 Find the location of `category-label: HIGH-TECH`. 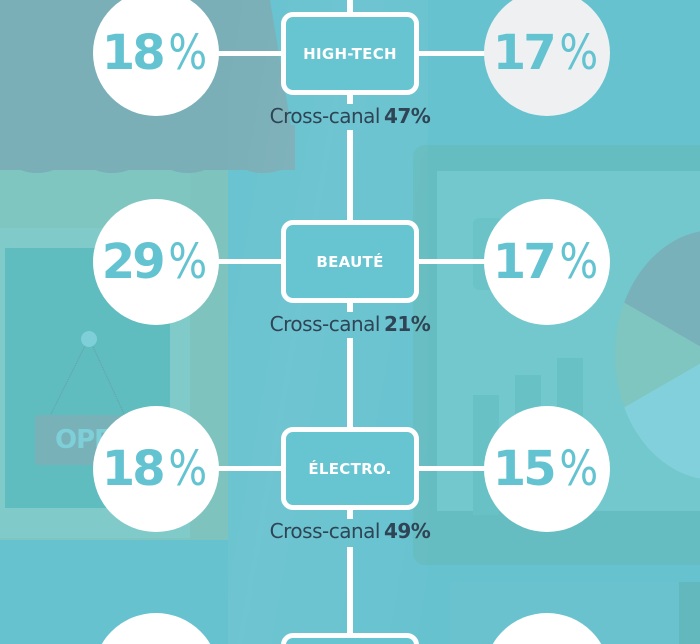

category-label: HIGH-TECH is located at coordinates (350, 53).